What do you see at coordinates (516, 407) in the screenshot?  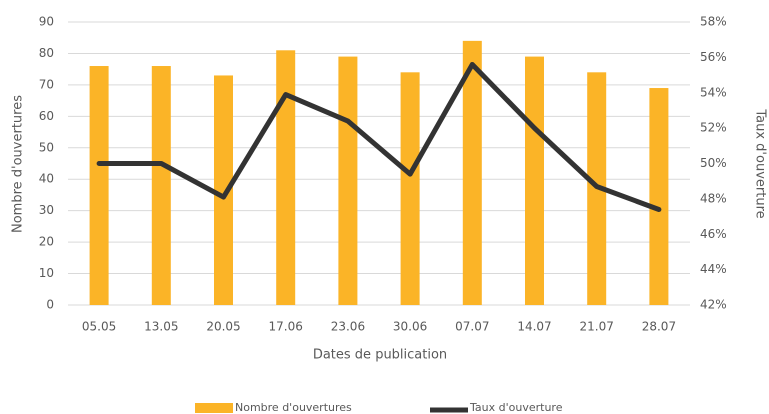 I see `legend-label: Taux d'ouverture` at bounding box center [516, 407].